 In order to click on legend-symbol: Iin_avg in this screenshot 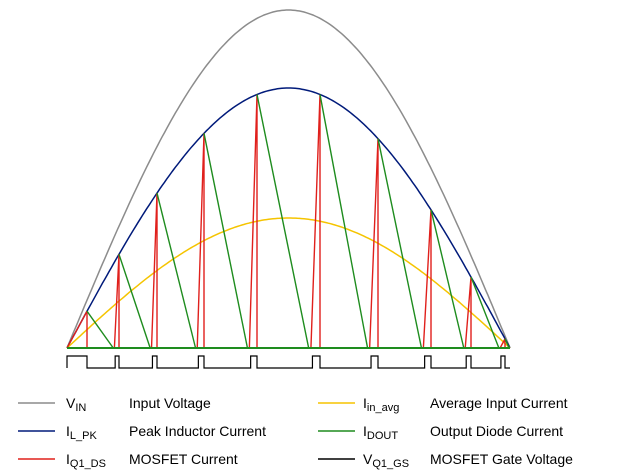, I will do `click(381, 404)`.